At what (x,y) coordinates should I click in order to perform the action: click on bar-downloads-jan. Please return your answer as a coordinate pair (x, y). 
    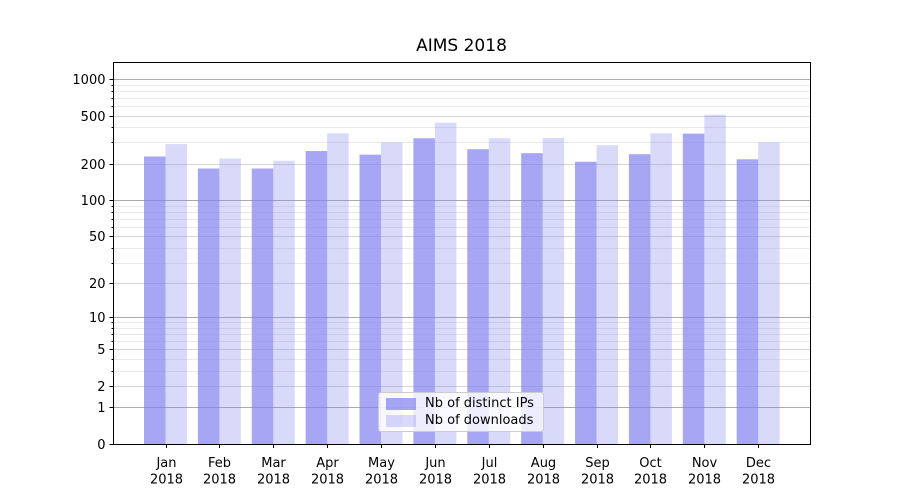
    Looking at the image, I should click on (176, 294).